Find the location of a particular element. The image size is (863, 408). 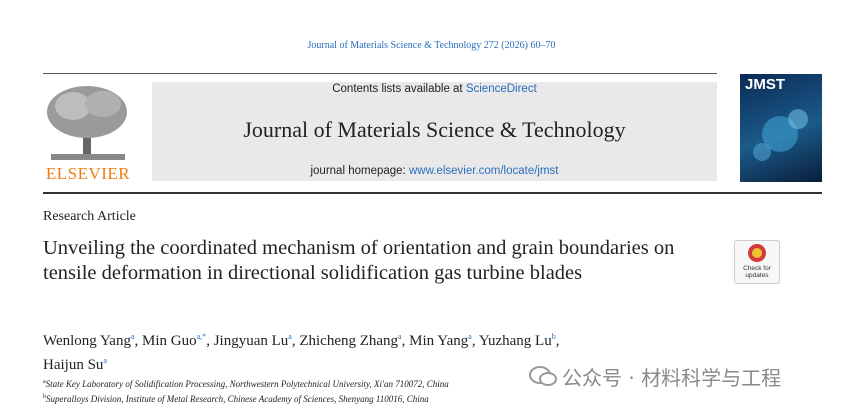

check-updates-badge is located at coordinates (757, 262).